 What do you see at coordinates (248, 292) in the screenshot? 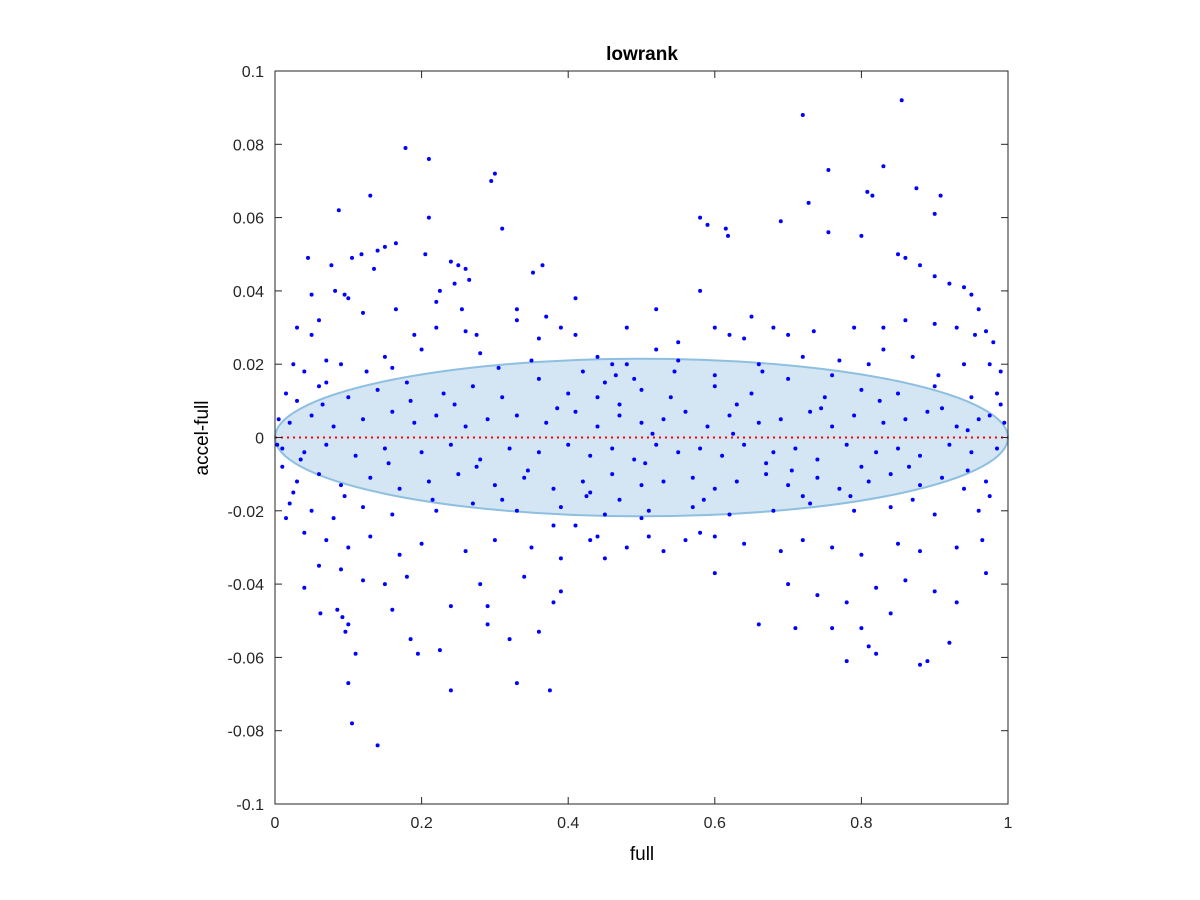
I see `y-tick-label: 0.04` at bounding box center [248, 292].